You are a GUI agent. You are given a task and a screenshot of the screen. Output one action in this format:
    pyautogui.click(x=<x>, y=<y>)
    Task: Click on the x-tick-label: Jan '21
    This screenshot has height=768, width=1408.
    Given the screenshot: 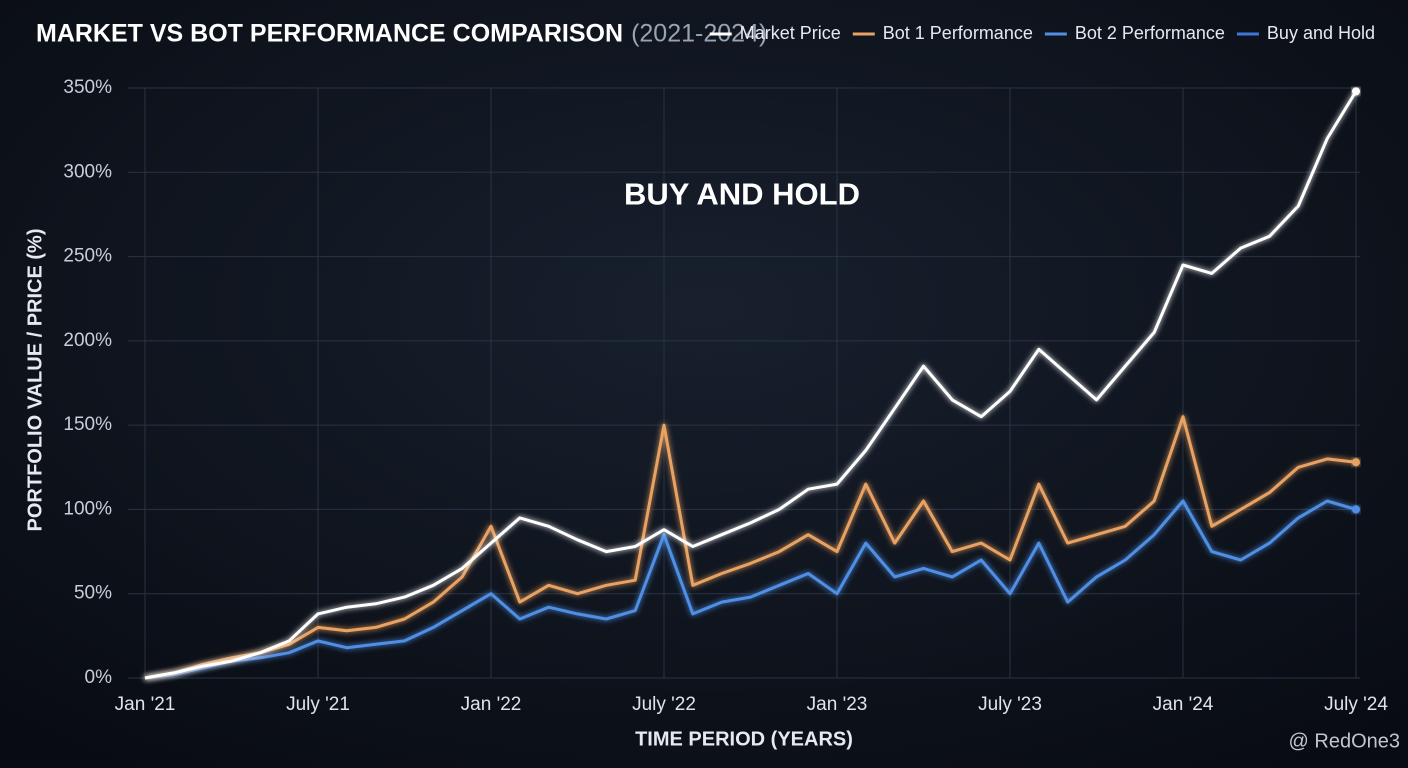 What is the action you would take?
    pyautogui.click(x=145, y=704)
    